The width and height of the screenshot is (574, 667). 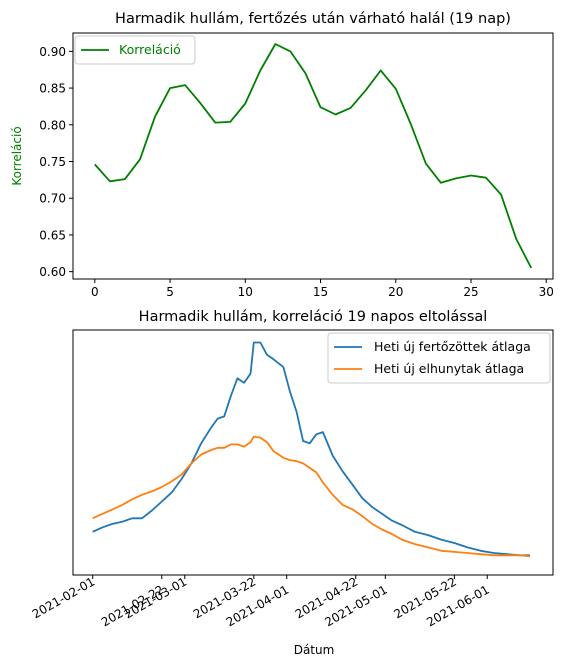 What do you see at coordinates (52, 162) in the screenshot?
I see `y-tick-label: 0.75` at bounding box center [52, 162].